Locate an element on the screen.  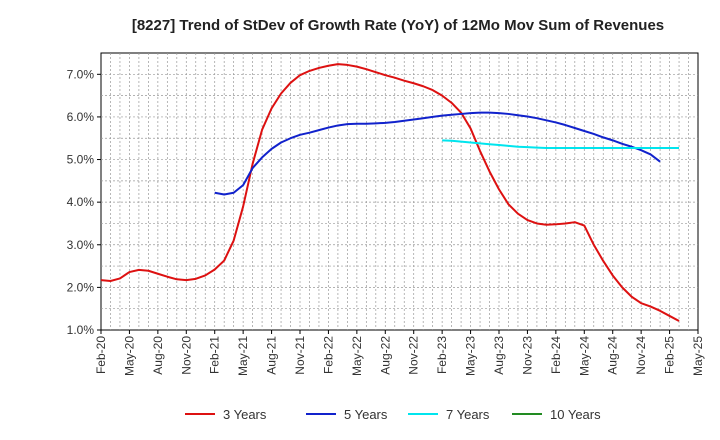
x-tick-label: Feb-25 is located at coordinates (670, 355).